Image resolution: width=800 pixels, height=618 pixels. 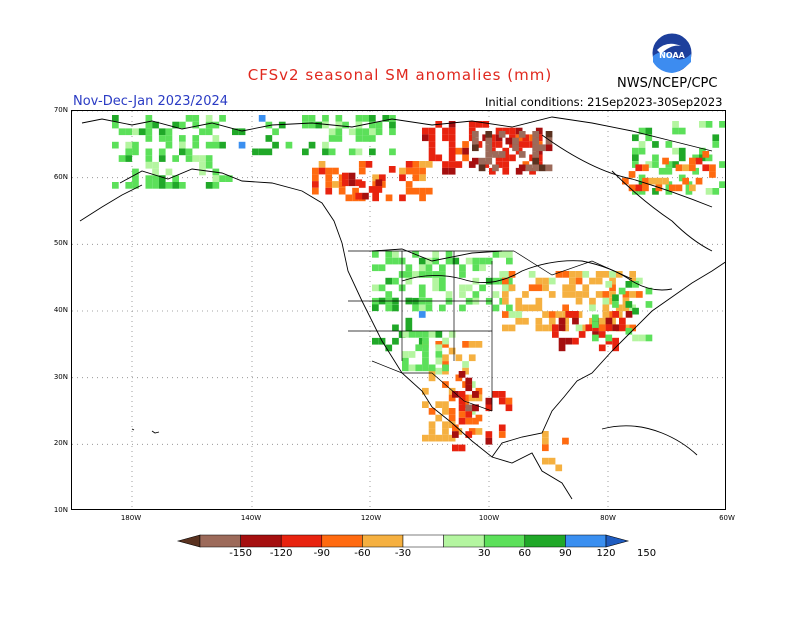 What do you see at coordinates (604, 102) in the screenshot?
I see `initial-conditions-label: Initial conditions: 21Sep2023-30Sep2023` at bounding box center [604, 102].